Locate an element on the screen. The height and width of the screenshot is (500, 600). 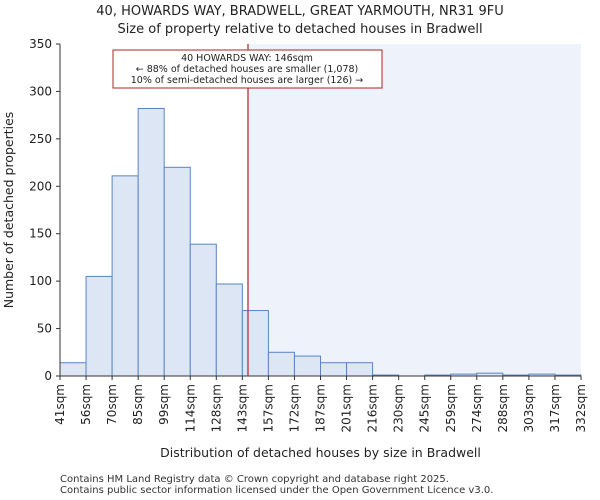
y-tick-label: 250 is located at coordinates (40, 139).